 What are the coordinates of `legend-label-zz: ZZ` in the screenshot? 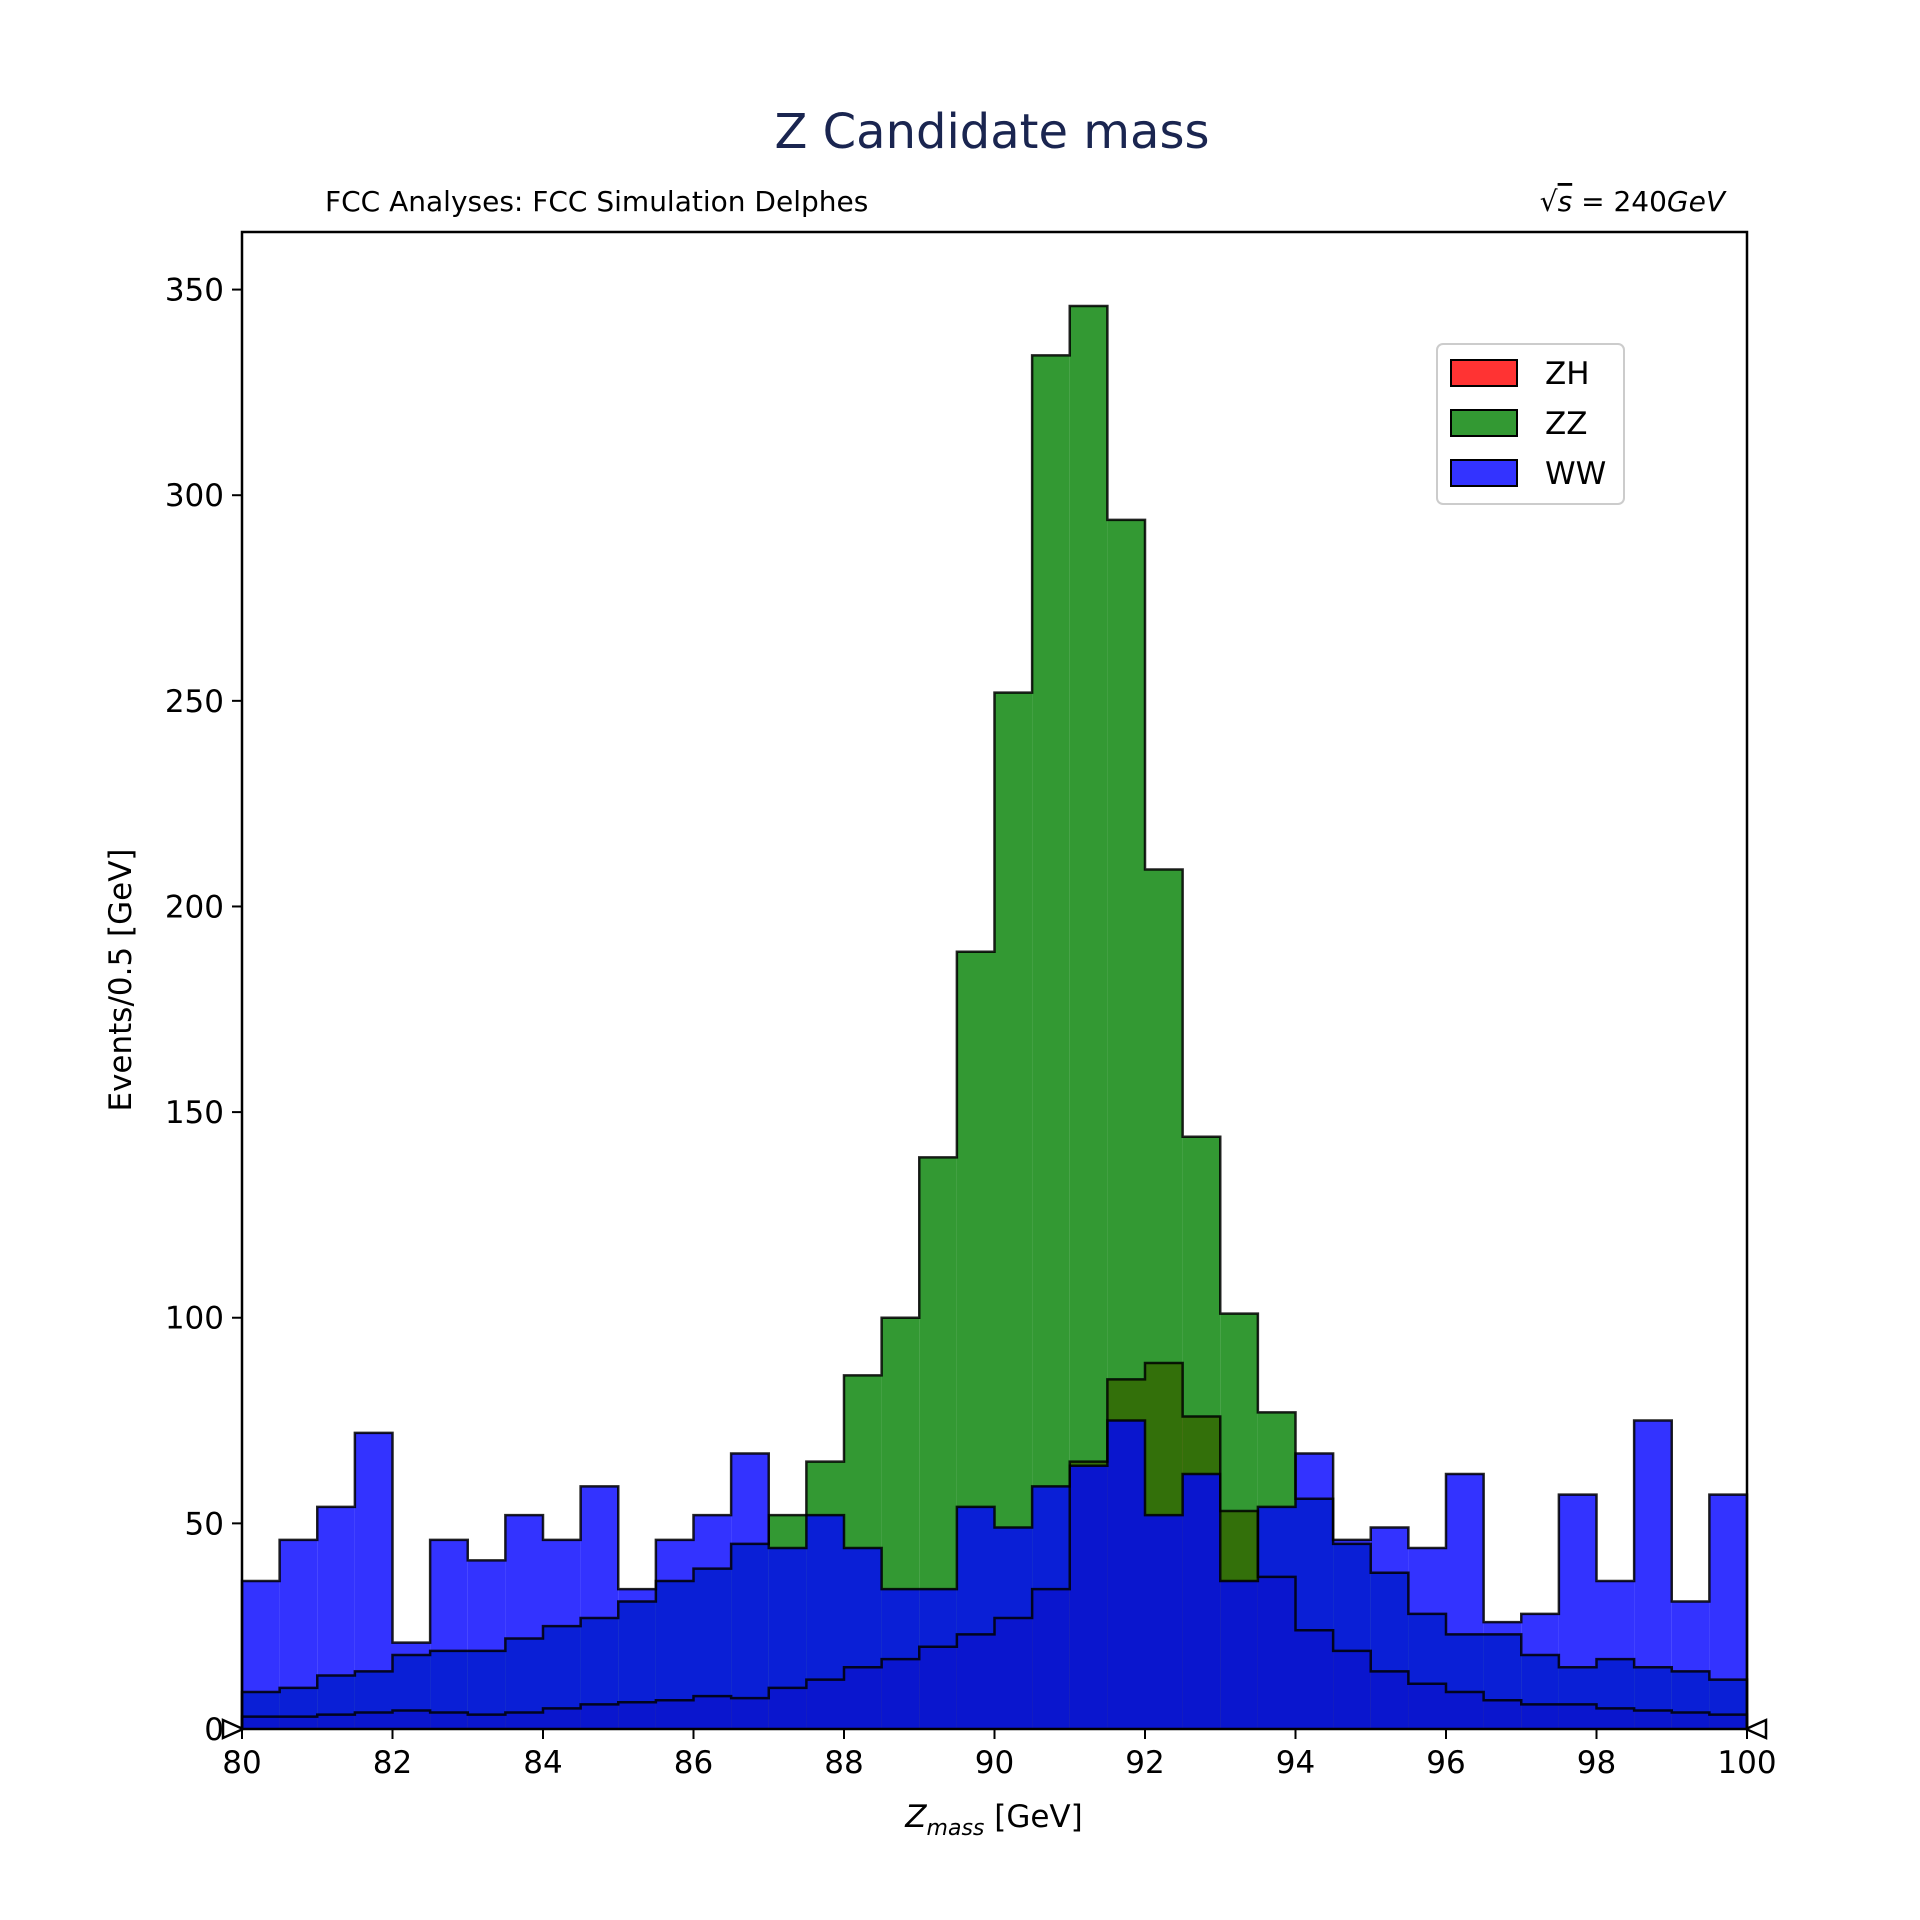 It's located at (1566, 424).